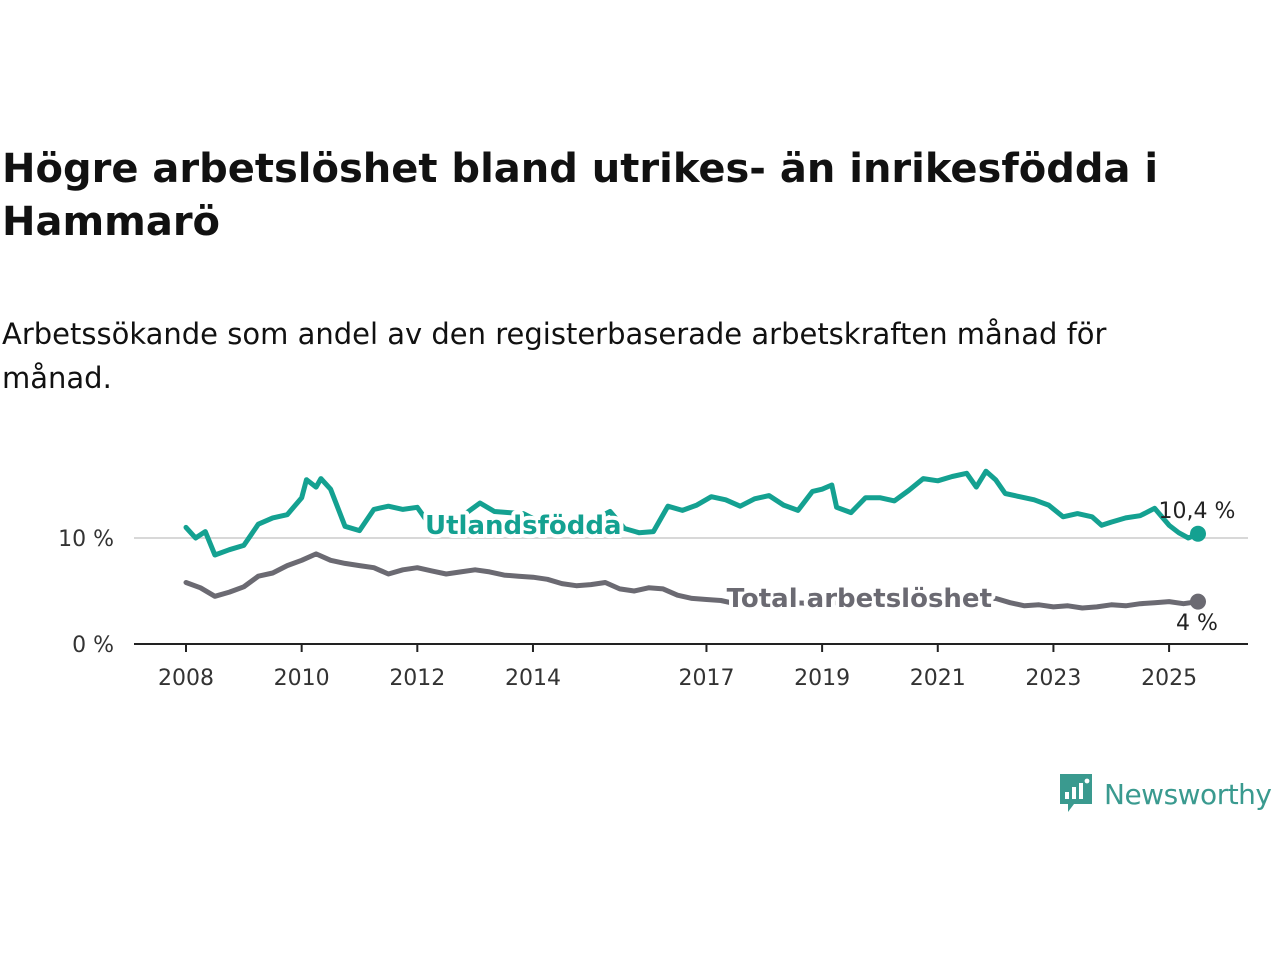  I want to click on x-tick-label: 2012, so click(417, 678).